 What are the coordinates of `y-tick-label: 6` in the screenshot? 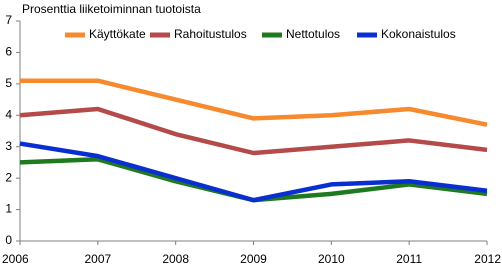 It's located at (8, 52).